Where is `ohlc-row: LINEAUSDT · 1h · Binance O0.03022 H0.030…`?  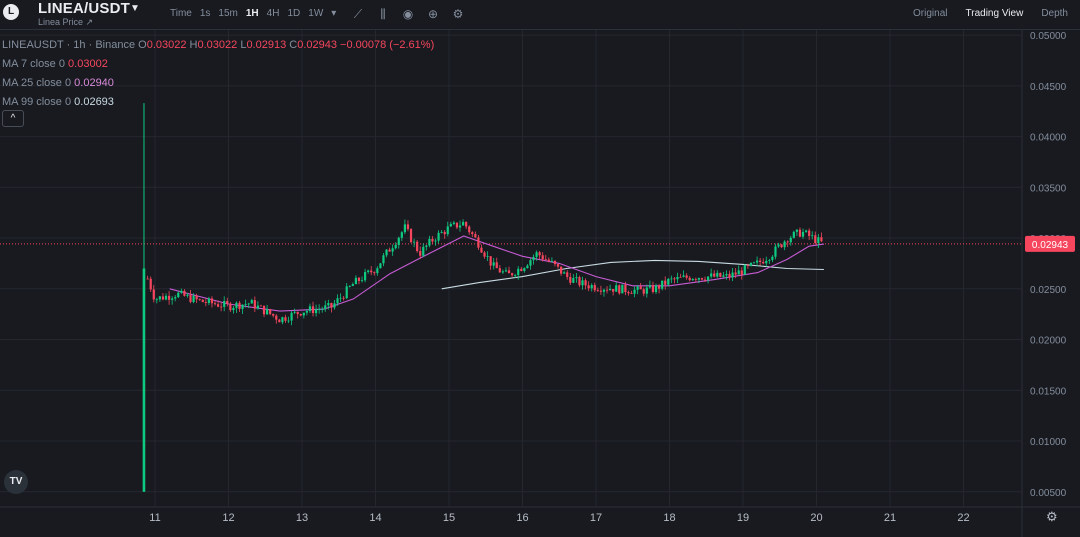
ohlc-row: LINEAUSDT · 1h · Binance O0.03022 H0.030… is located at coordinates (218, 45).